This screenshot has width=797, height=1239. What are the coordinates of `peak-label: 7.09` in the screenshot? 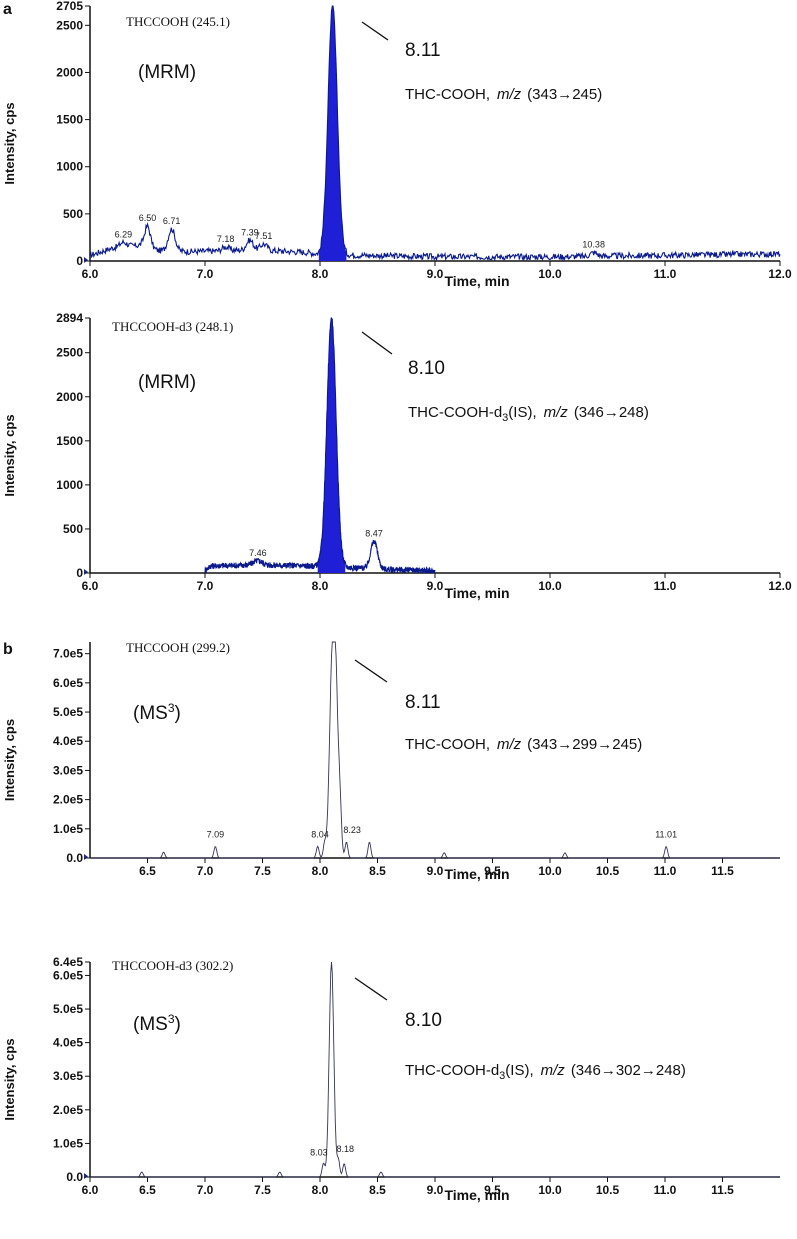 It's located at (216, 834).